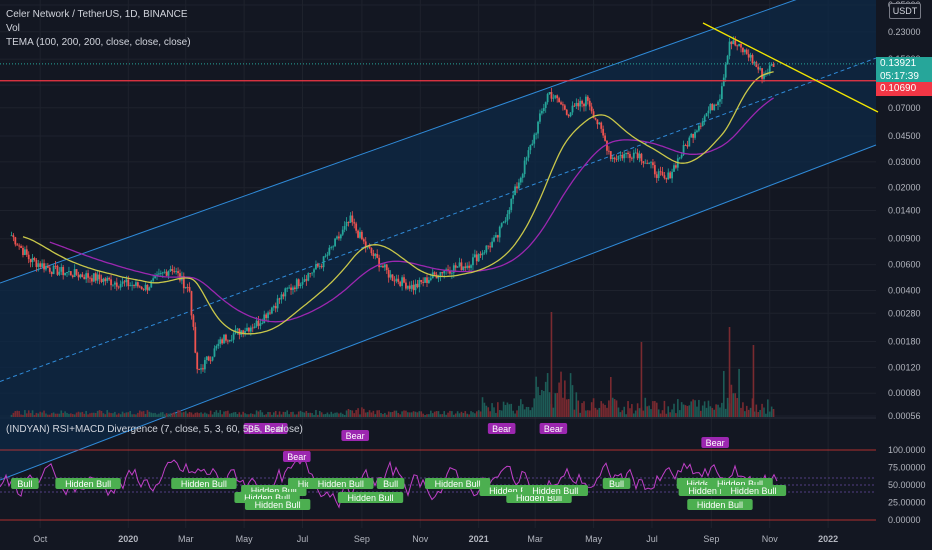 The image size is (932, 550). Describe the element at coordinates (904, 211) in the screenshot. I see `price-tick-label: 0.01400` at that location.